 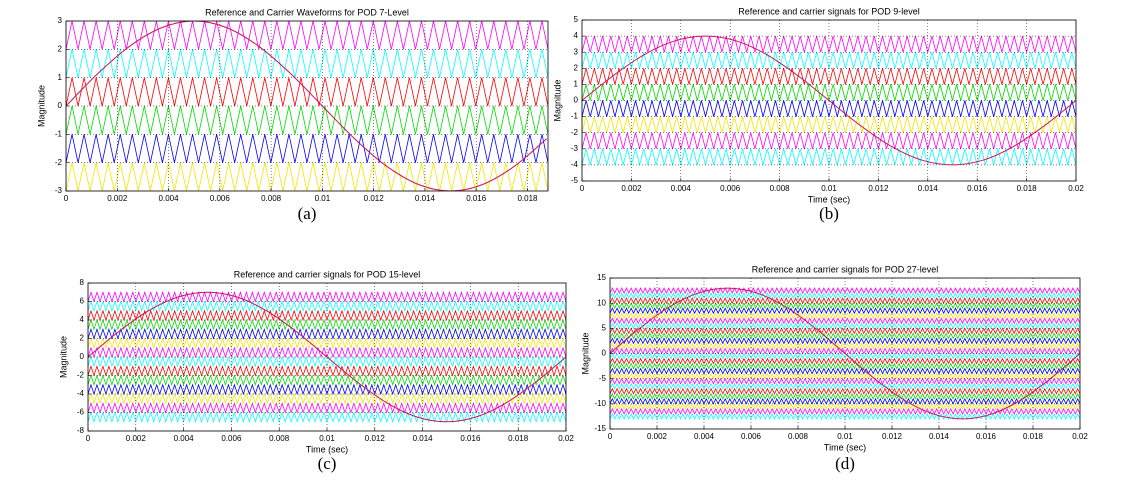 I want to click on y-tick-label: 6, so click(x=82, y=301).